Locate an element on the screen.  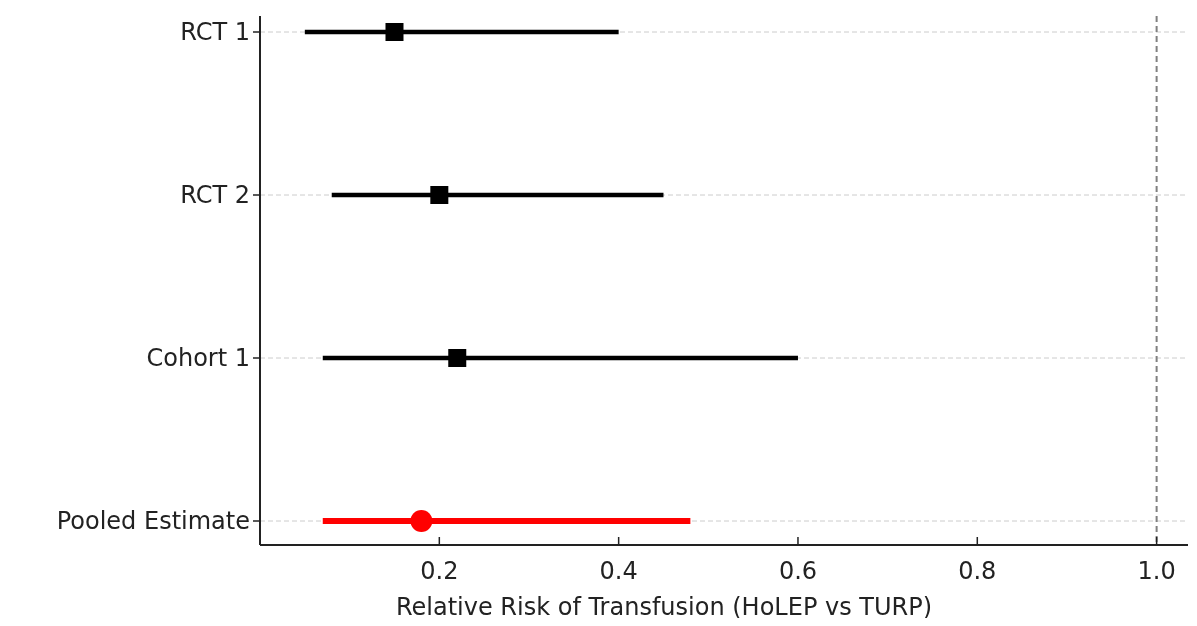
x-tick-label: 1.0 is located at coordinates (1156, 571).